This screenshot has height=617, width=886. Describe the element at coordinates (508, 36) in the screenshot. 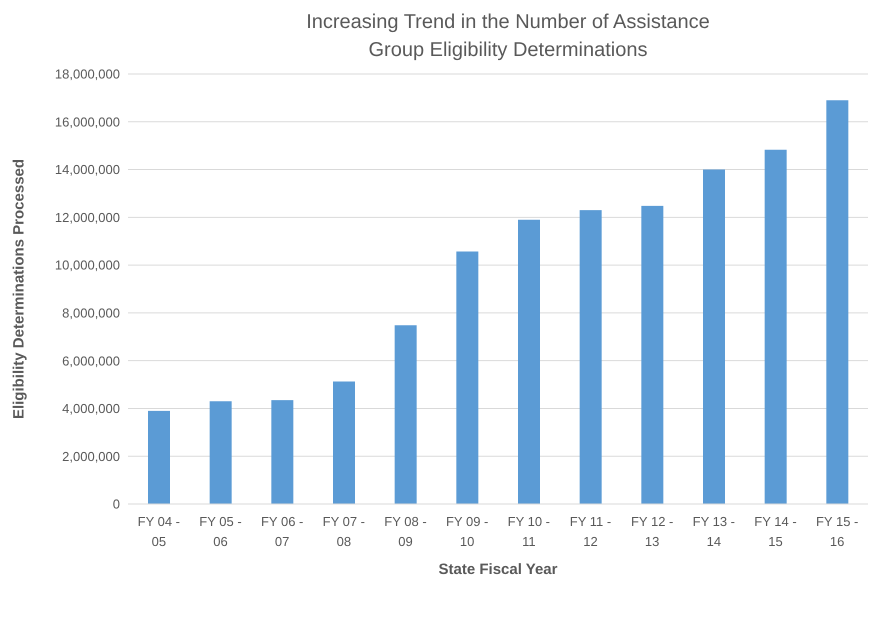

I see `chart-title: Increasing Trend in the Number of Assistance Group Eligibility Determinations` at that location.